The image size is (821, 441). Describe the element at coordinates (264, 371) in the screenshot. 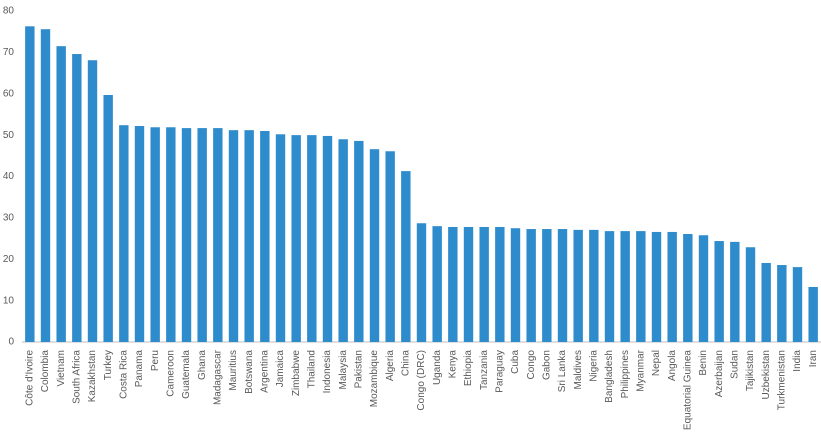

I see `x-tick-label: Argentina` at that location.